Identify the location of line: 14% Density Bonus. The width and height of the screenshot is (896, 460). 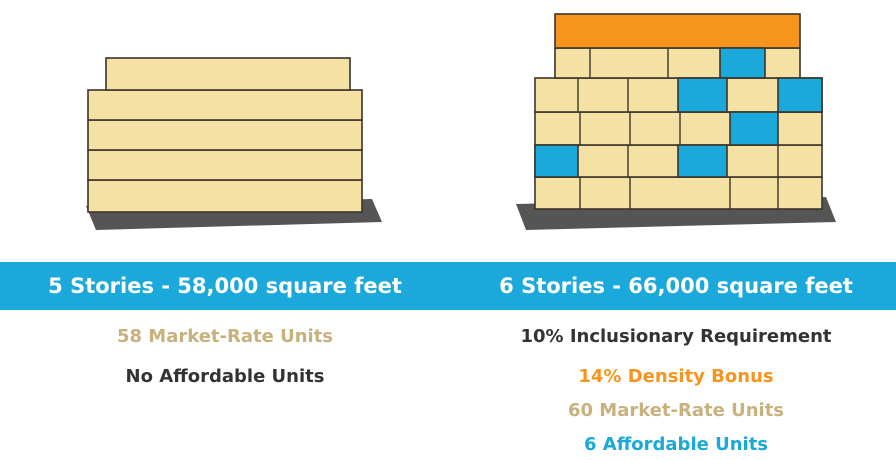
(676, 376).